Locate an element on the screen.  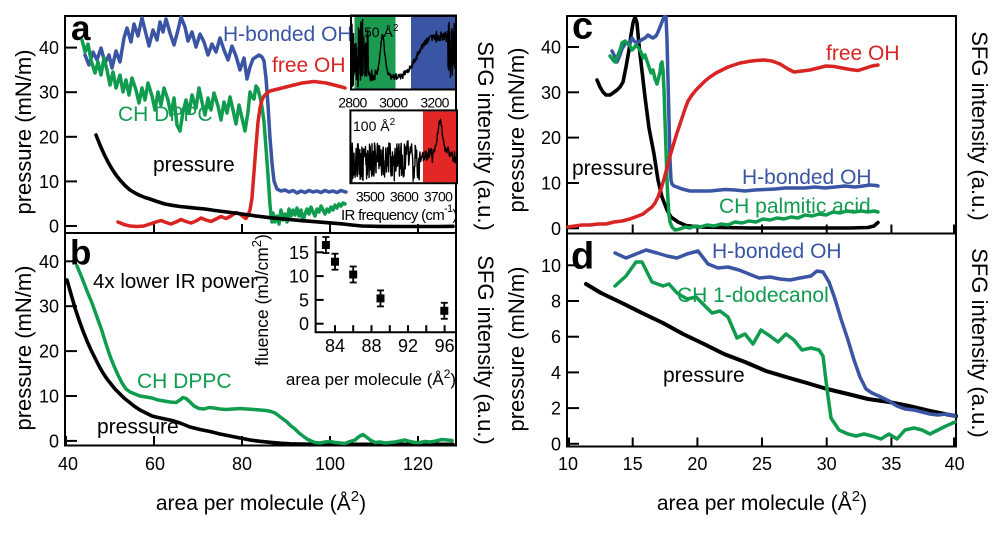
svg-text: 80 is located at coordinates (242, 464).